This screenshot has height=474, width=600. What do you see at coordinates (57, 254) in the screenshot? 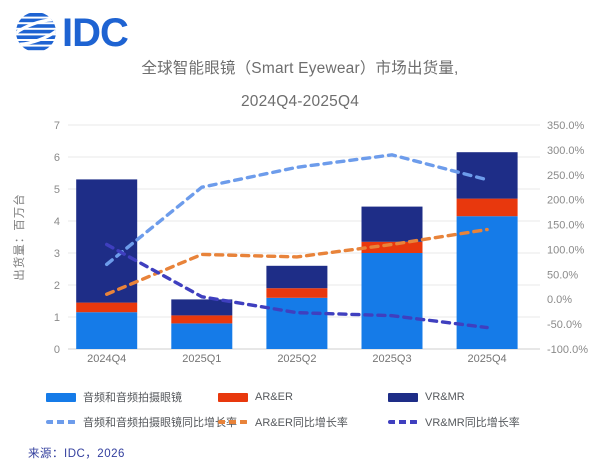
I see `svg-text: 3` at bounding box center [57, 254].